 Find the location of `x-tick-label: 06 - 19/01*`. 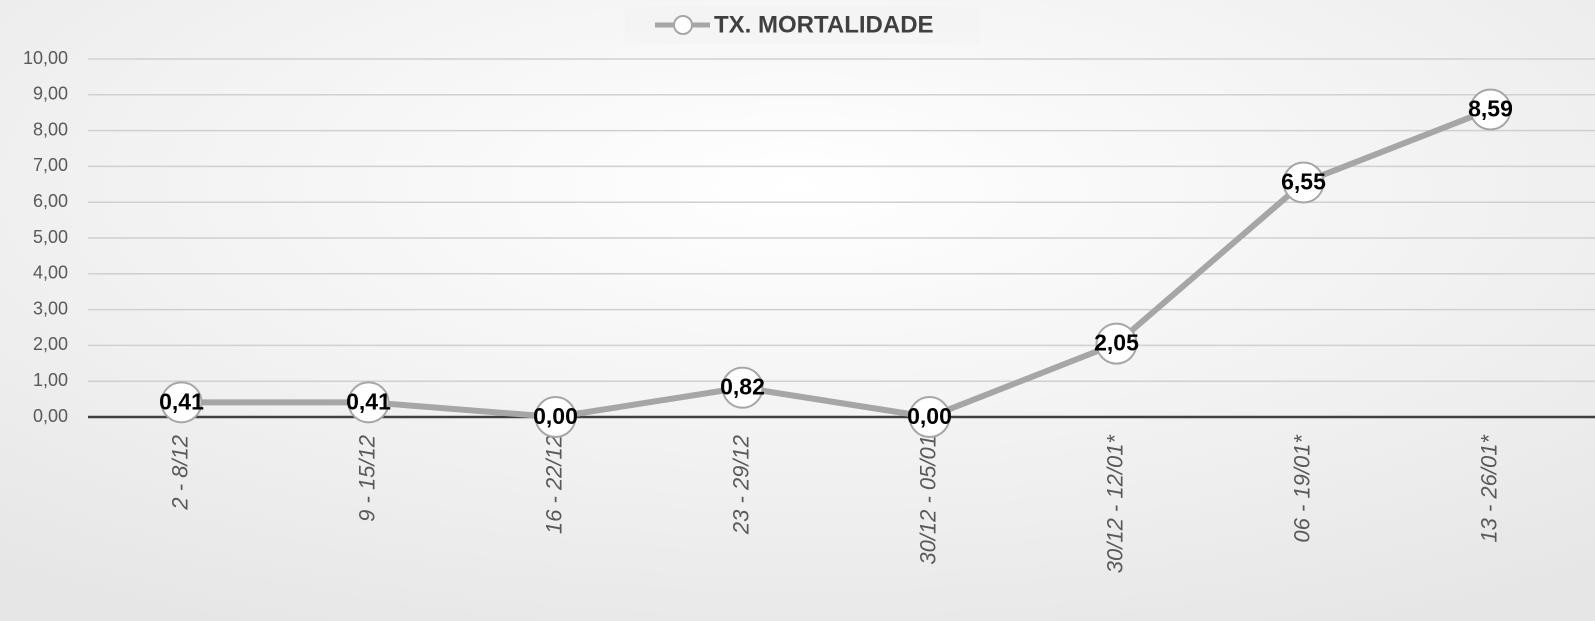

x-tick-label: 06 - 19/01* is located at coordinates (1301, 488).